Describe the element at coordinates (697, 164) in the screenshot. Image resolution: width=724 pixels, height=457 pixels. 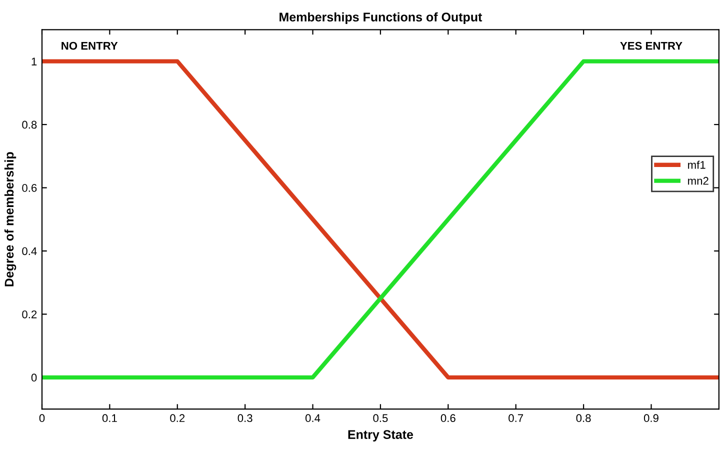
I see `legend-label: mf1` at that location.